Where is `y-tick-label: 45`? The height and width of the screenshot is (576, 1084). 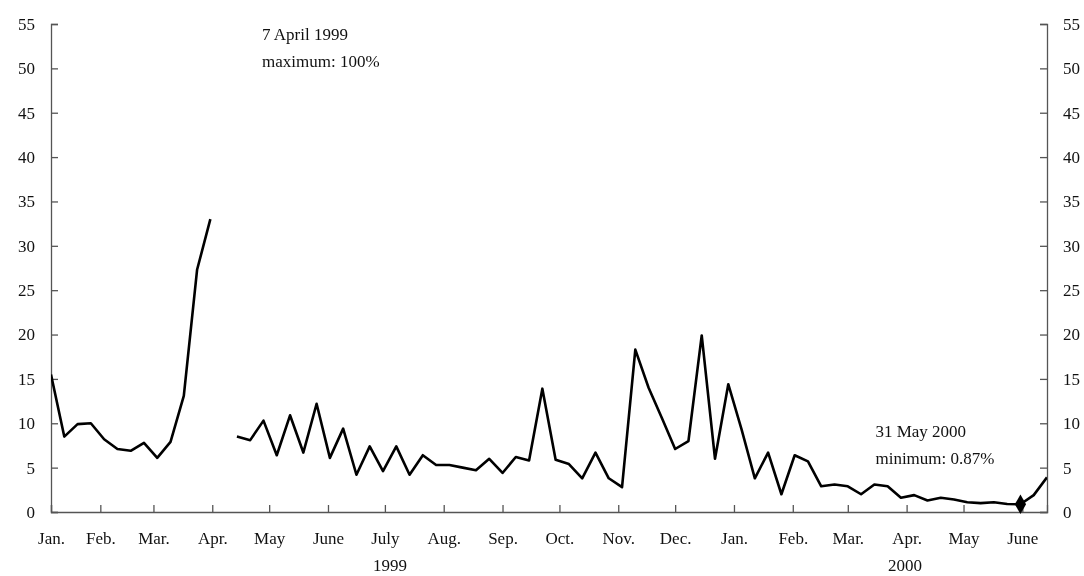
y-tick-label: 45 is located at coordinates (26, 113).